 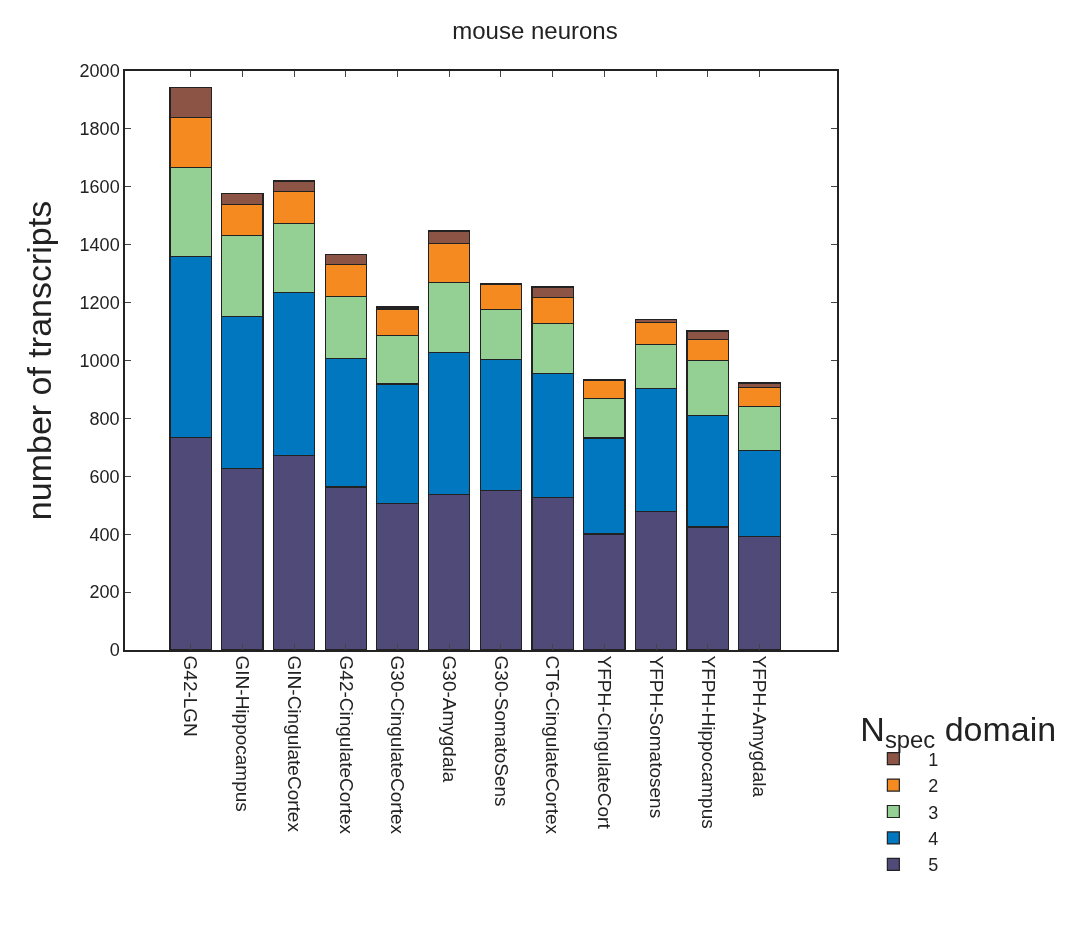 What do you see at coordinates (104, 592) in the screenshot?
I see `y-tick-label: 200` at bounding box center [104, 592].